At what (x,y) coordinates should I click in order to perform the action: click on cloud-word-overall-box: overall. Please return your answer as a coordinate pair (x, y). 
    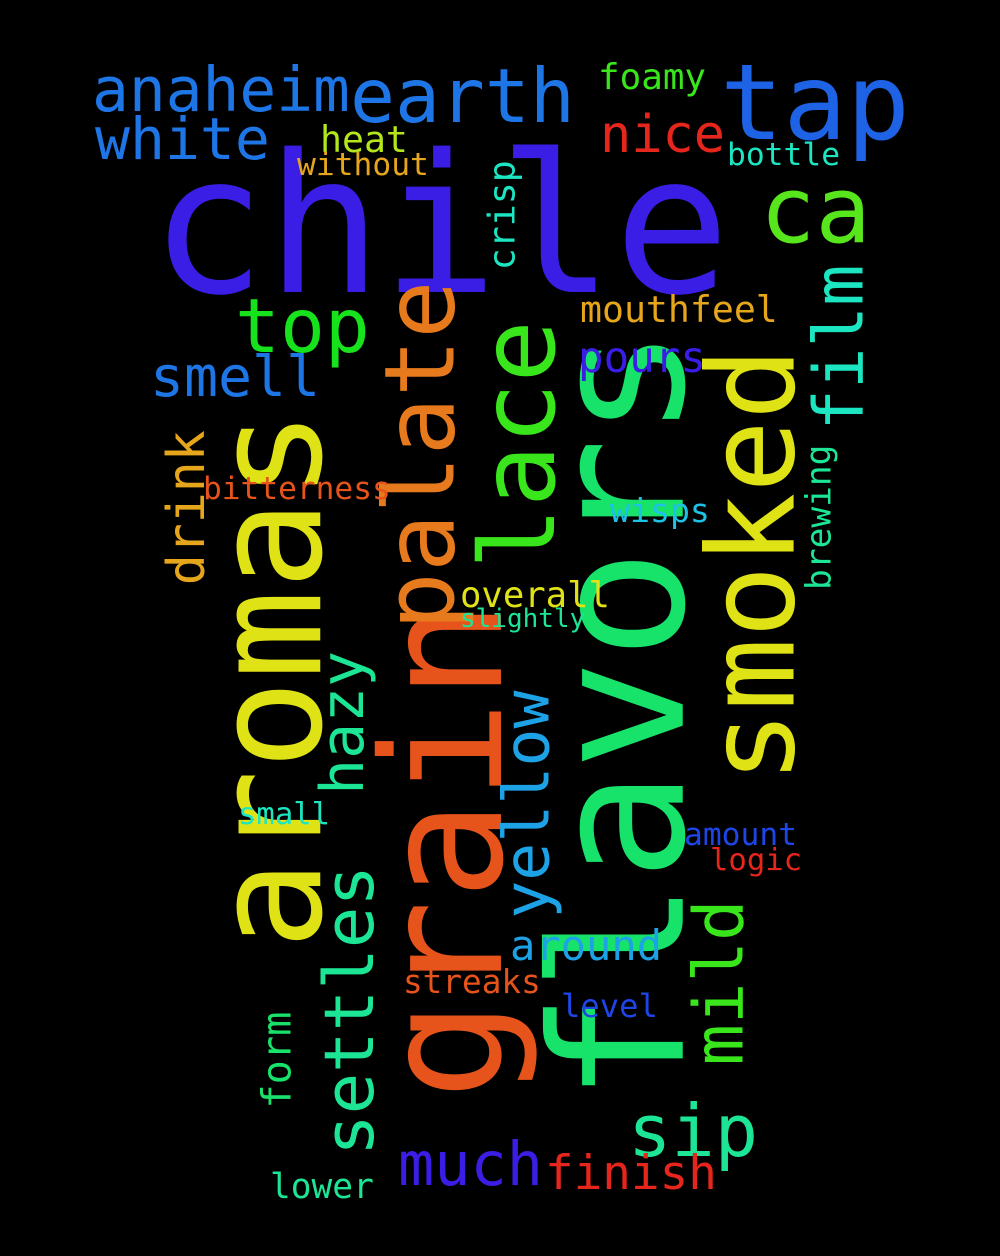
    Looking at the image, I should click on (535, 596).